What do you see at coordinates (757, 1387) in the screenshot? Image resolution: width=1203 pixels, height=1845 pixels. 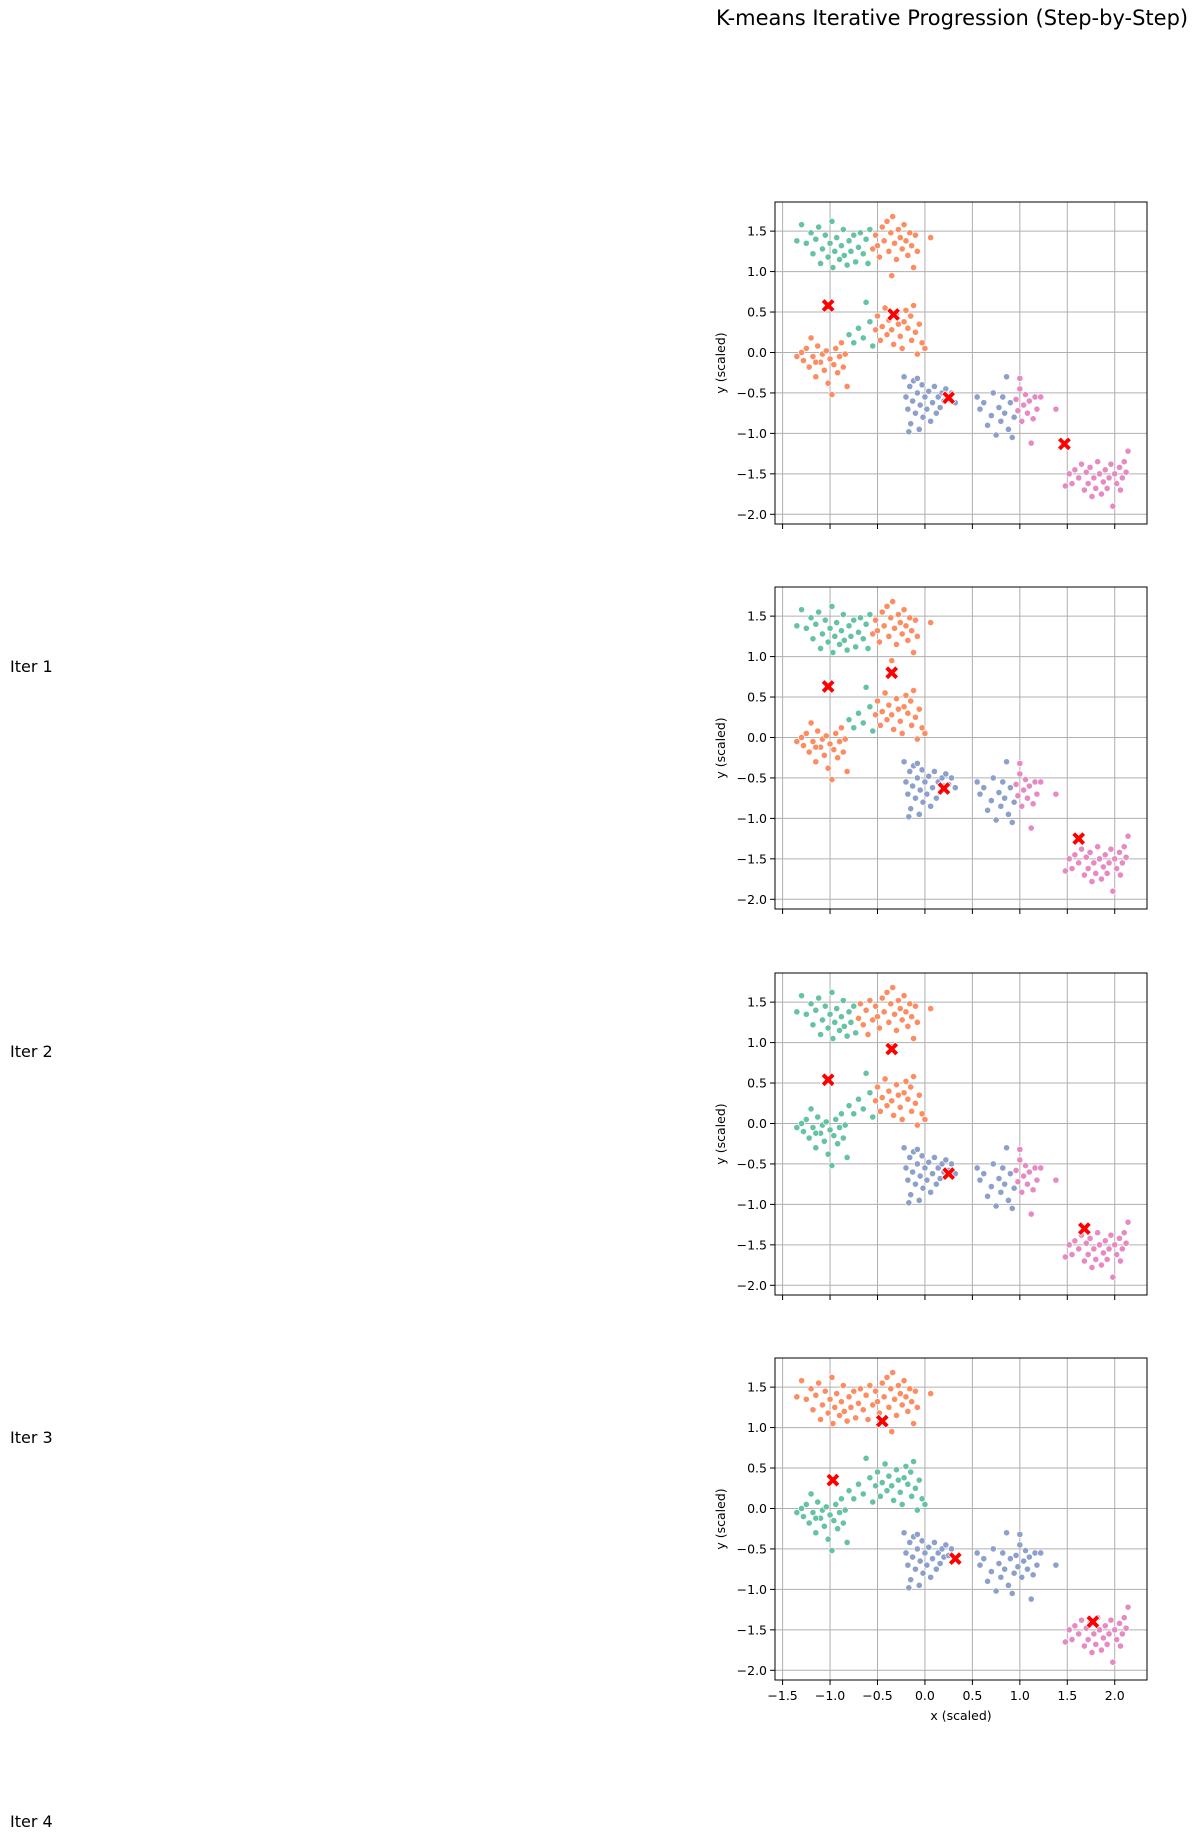 I see `y-tick-label-7: 1.5` at bounding box center [757, 1387].